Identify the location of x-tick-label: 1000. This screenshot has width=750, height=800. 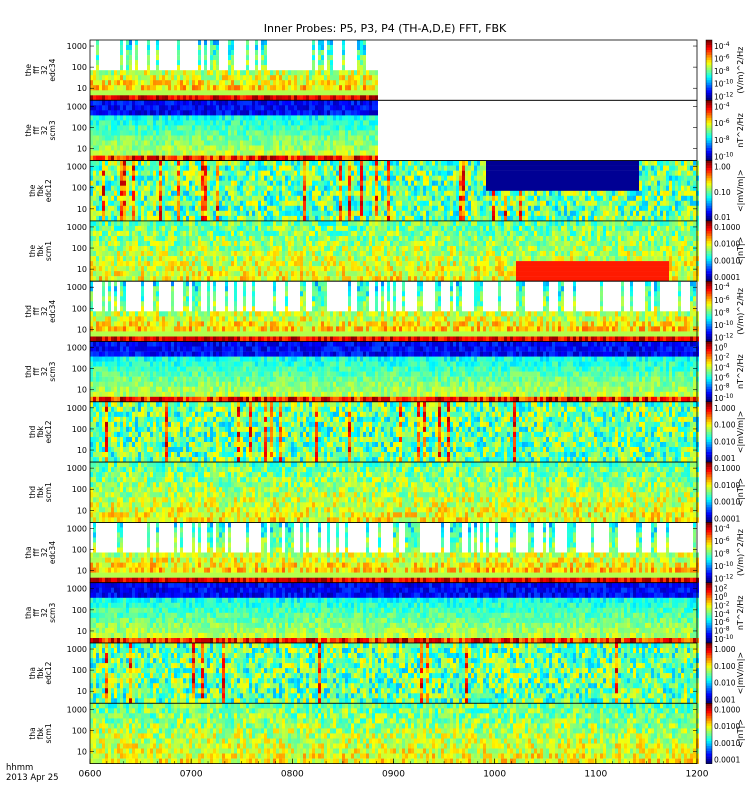
(494, 775).